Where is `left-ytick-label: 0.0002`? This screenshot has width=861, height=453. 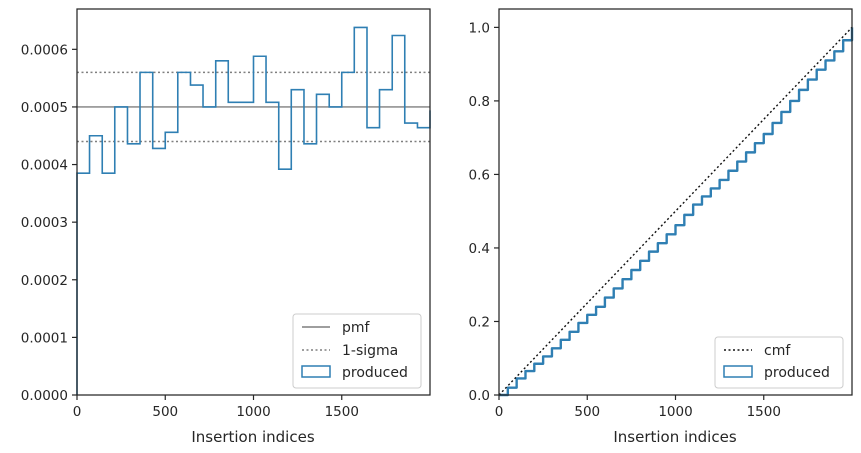
left-ytick-label: 0.0002 is located at coordinates (44, 281).